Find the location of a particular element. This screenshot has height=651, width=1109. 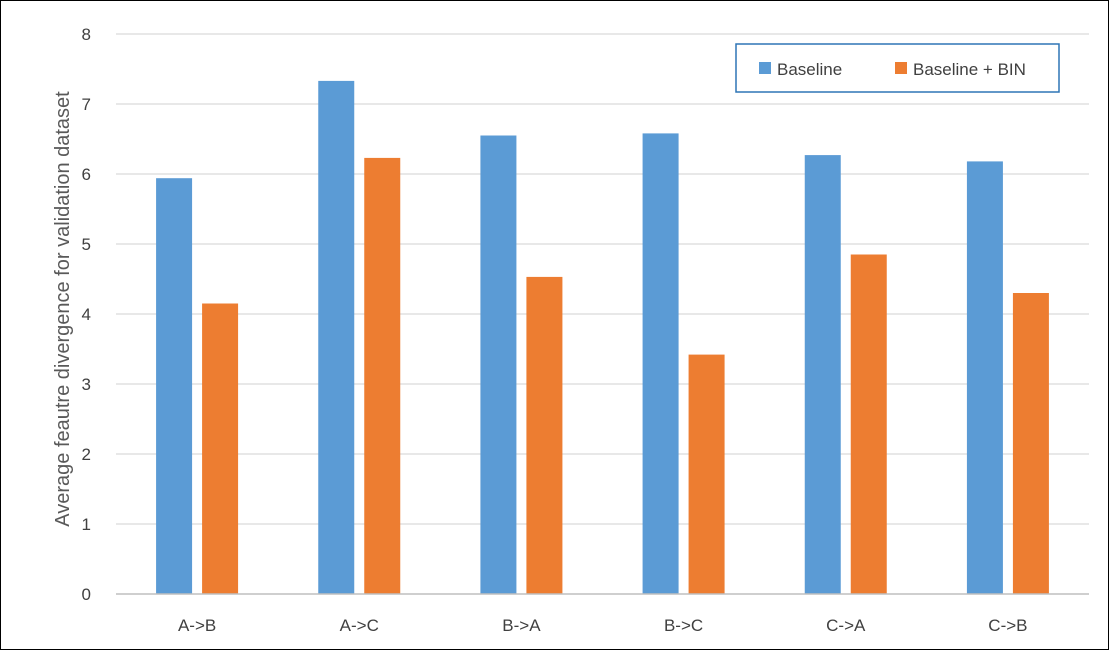

y-axis-ticks: 0 1 2 3 4 5 6 7 8 is located at coordinates (86, 314).